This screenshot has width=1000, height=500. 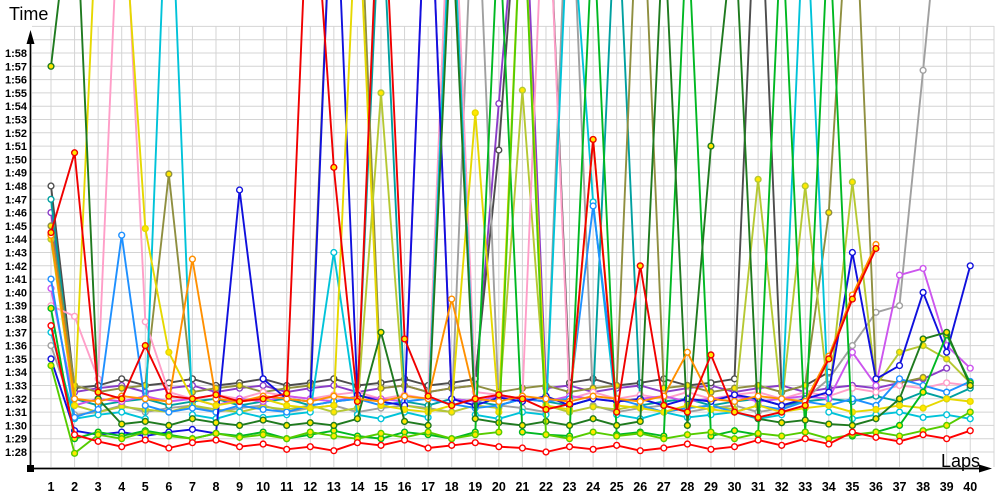 I want to click on x-tick-label: 40, so click(x=970, y=487).